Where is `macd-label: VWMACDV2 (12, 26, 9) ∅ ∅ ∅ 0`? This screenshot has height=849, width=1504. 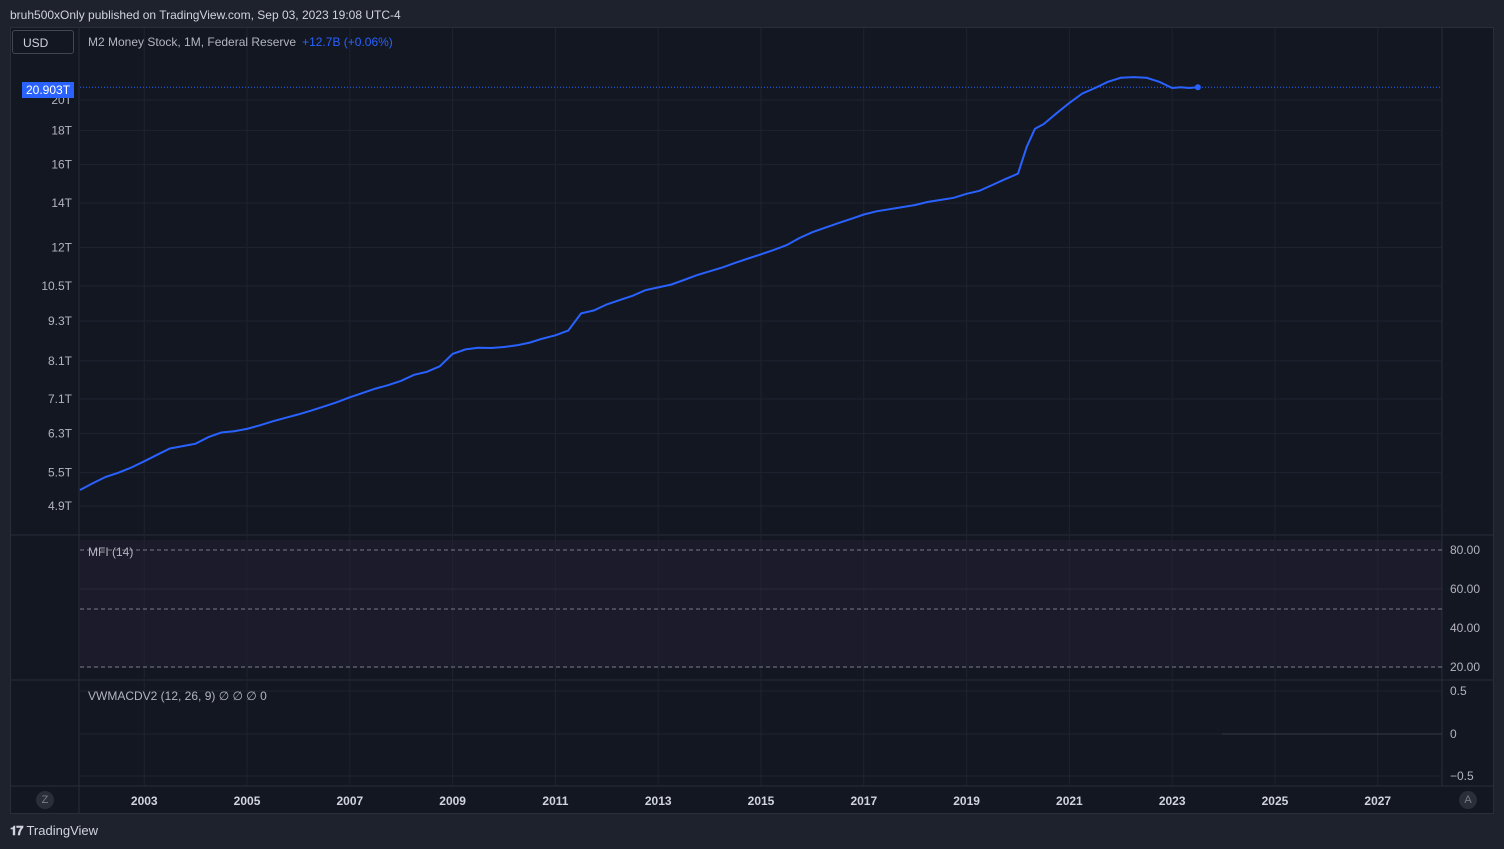
macd-label: VWMACDV2 (12, 26, 9) ∅ ∅ ∅ 0 is located at coordinates (177, 696).